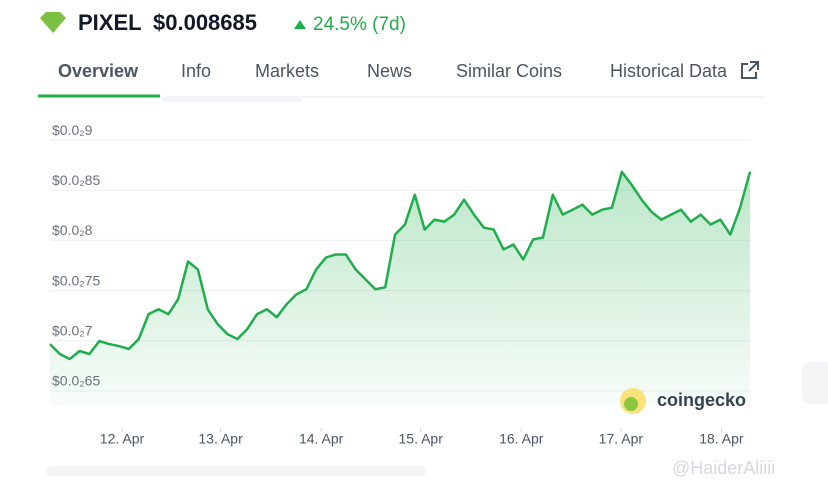  What do you see at coordinates (509, 71) in the screenshot?
I see `tab: Similar Coins` at bounding box center [509, 71].